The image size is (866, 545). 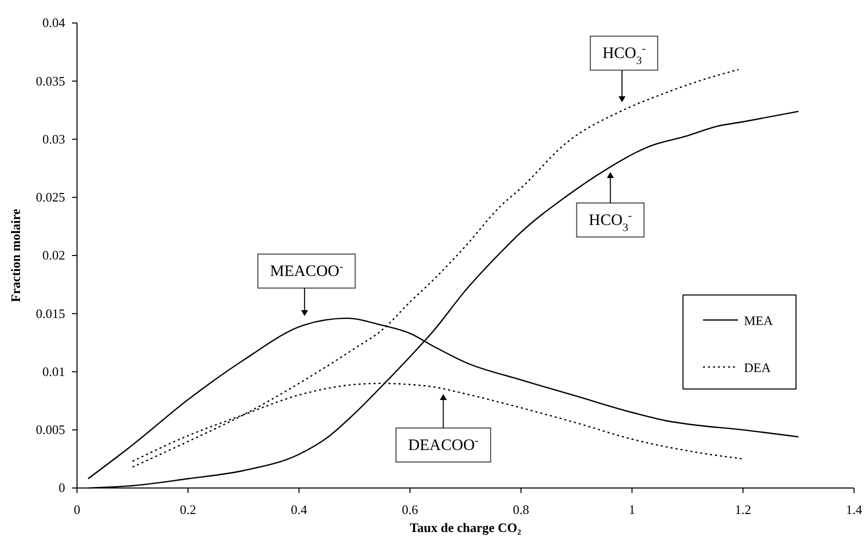 What do you see at coordinates (15, 255) in the screenshot?
I see `y-axis-title: Fraction molaire` at bounding box center [15, 255].